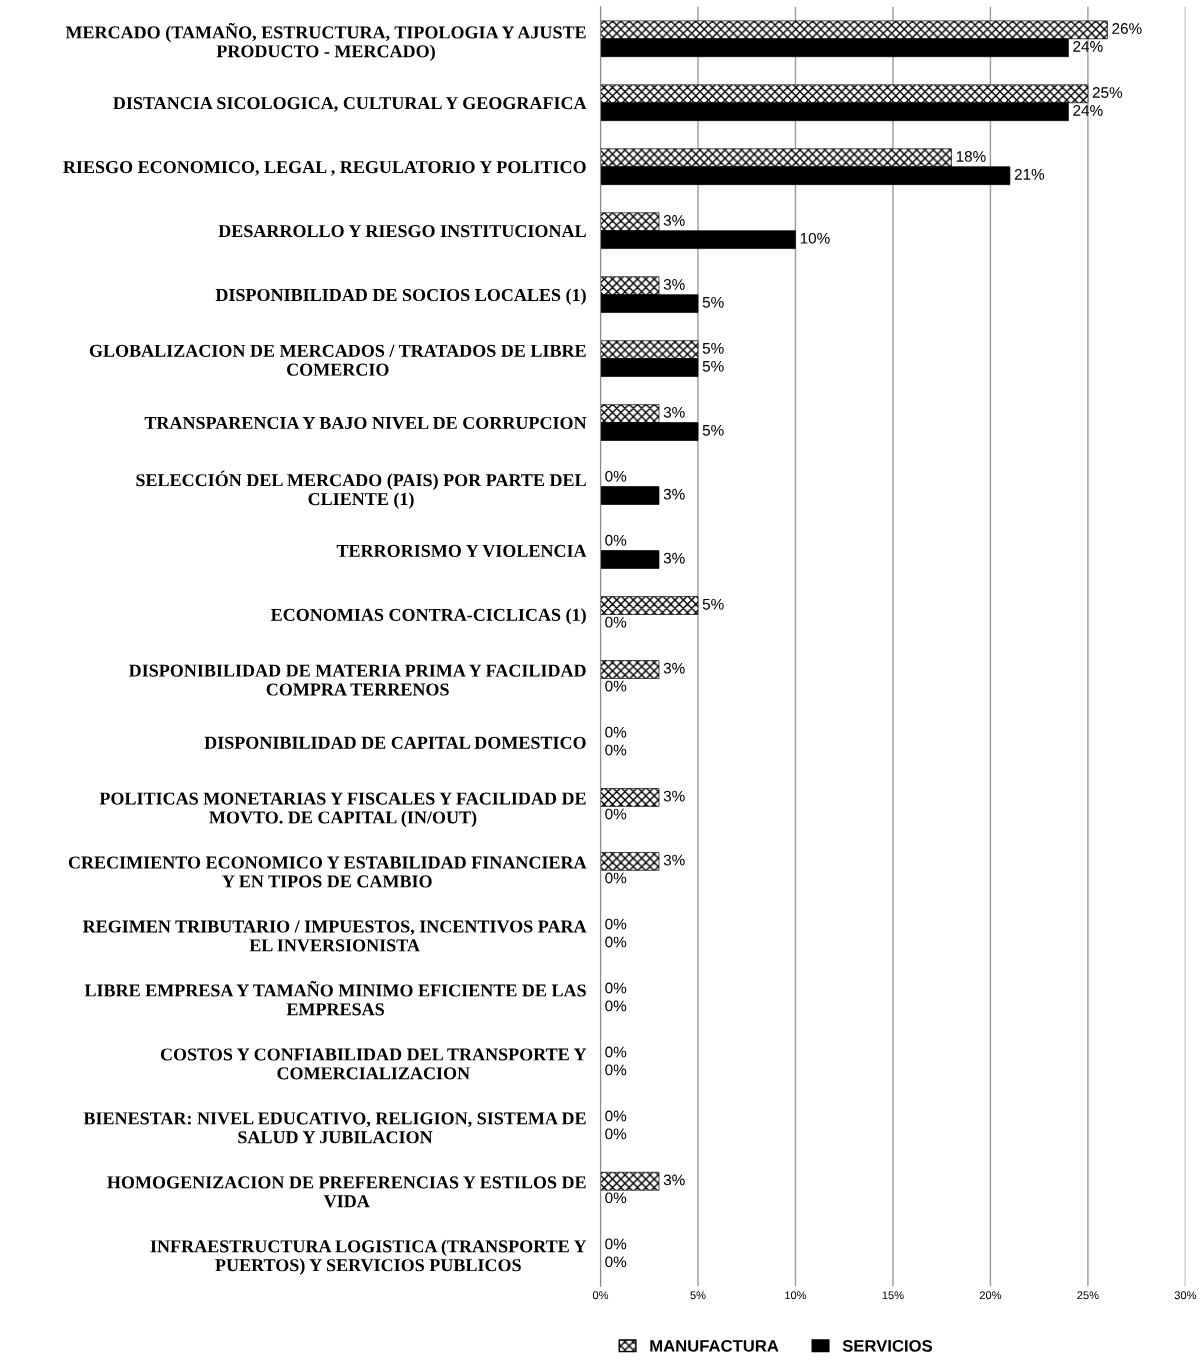 The height and width of the screenshot is (1361, 1201). Describe the element at coordinates (1127, 28) in the screenshot. I see `data-label: 26%` at that location.